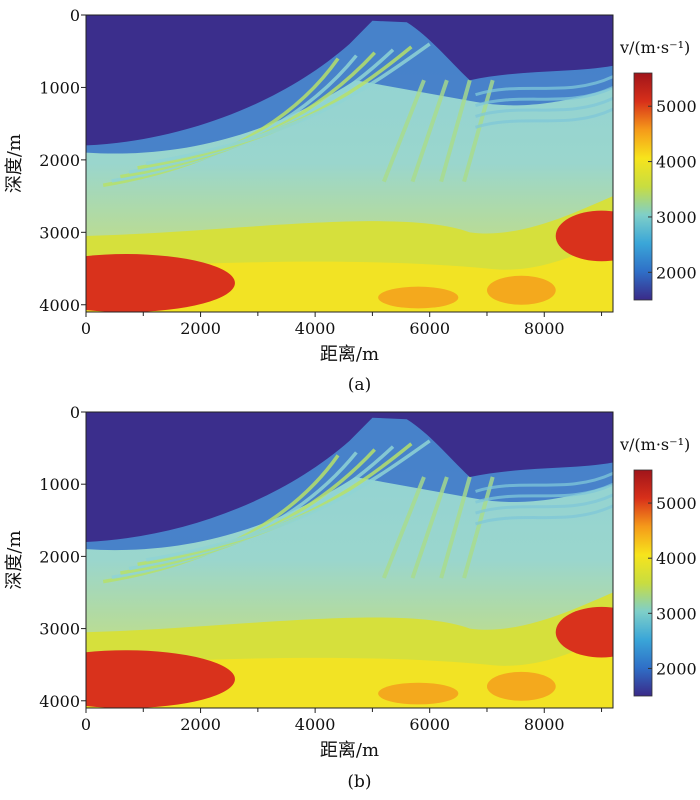 This screenshot has width=700, height=800. What do you see at coordinates (359, 782) in the screenshot?
I see `panel-caption: (b)` at bounding box center [359, 782].